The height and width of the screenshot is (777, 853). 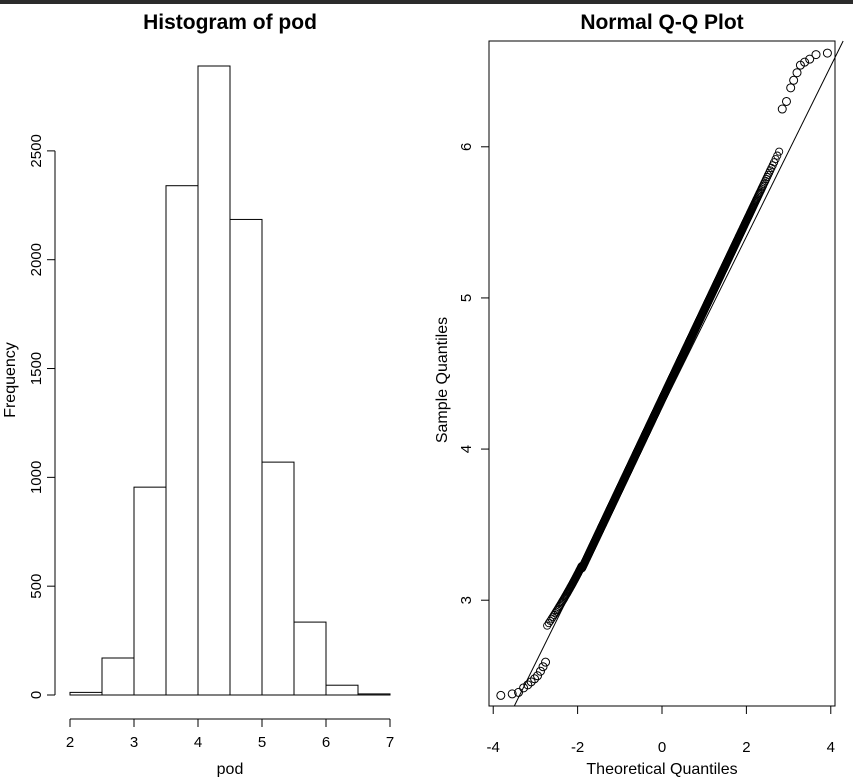 What do you see at coordinates (426, 2) in the screenshot?
I see `window-top-border` at bounding box center [426, 2].